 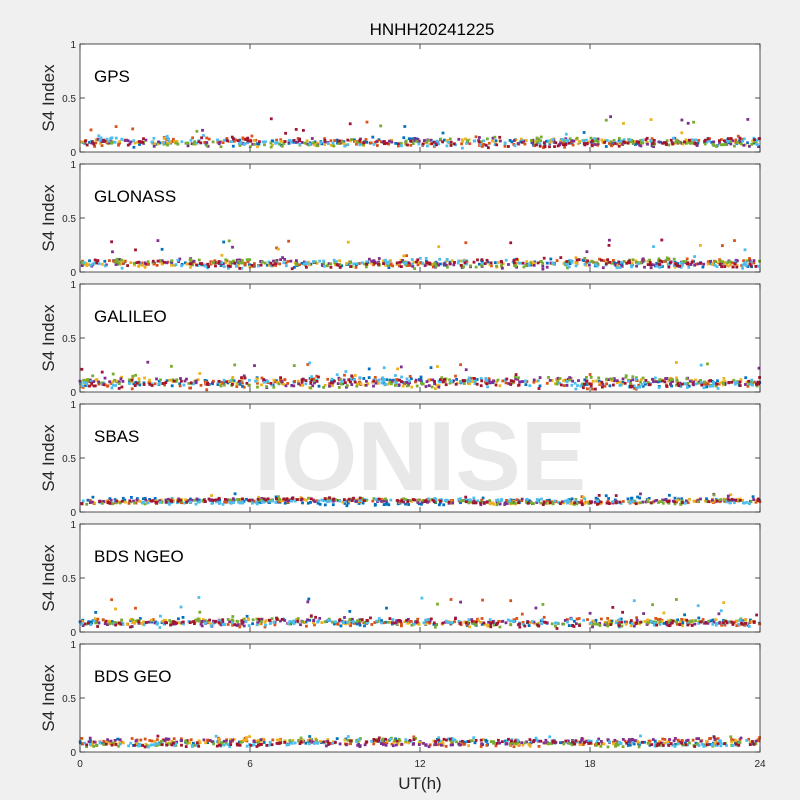 What do you see at coordinates (432, 29) in the screenshot?
I see `chart-title: HNHH20241225` at bounding box center [432, 29].